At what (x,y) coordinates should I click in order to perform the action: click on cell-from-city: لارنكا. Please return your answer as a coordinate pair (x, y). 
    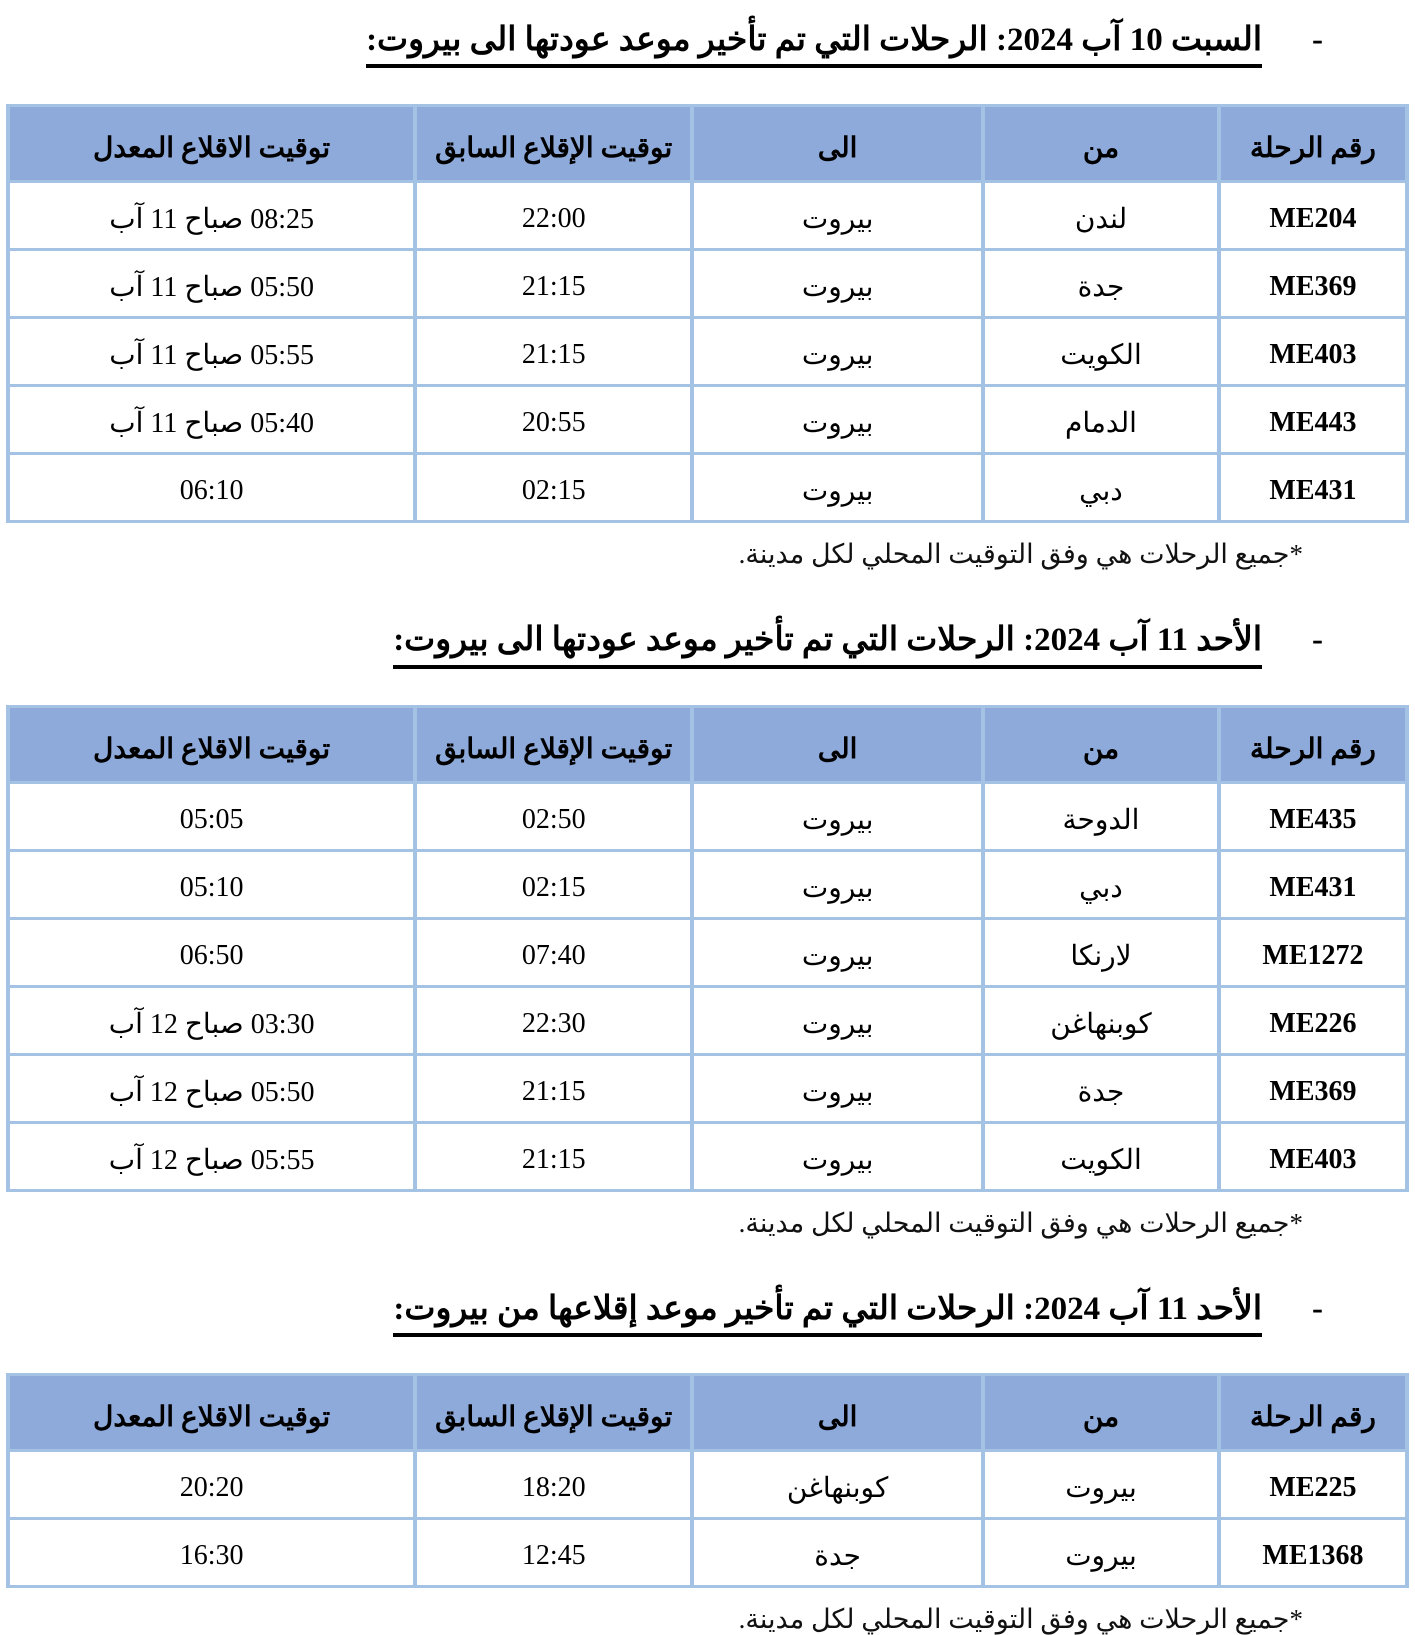
    Looking at the image, I should click on (1101, 952).